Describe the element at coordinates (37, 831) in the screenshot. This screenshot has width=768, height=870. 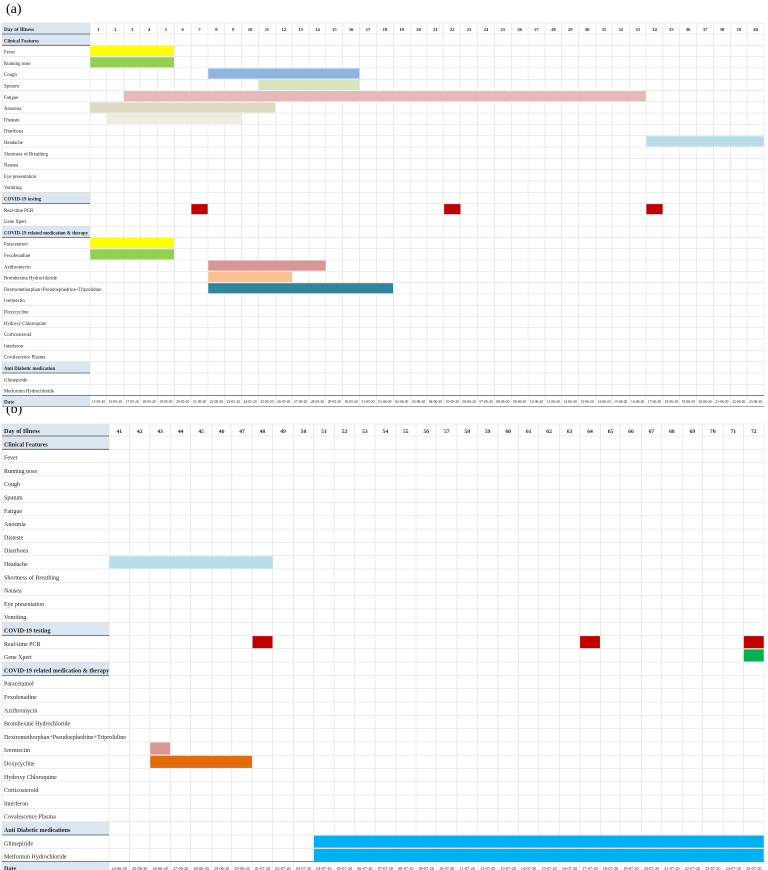
I see `p1-section-label: Anti Diabetic medications` at that location.